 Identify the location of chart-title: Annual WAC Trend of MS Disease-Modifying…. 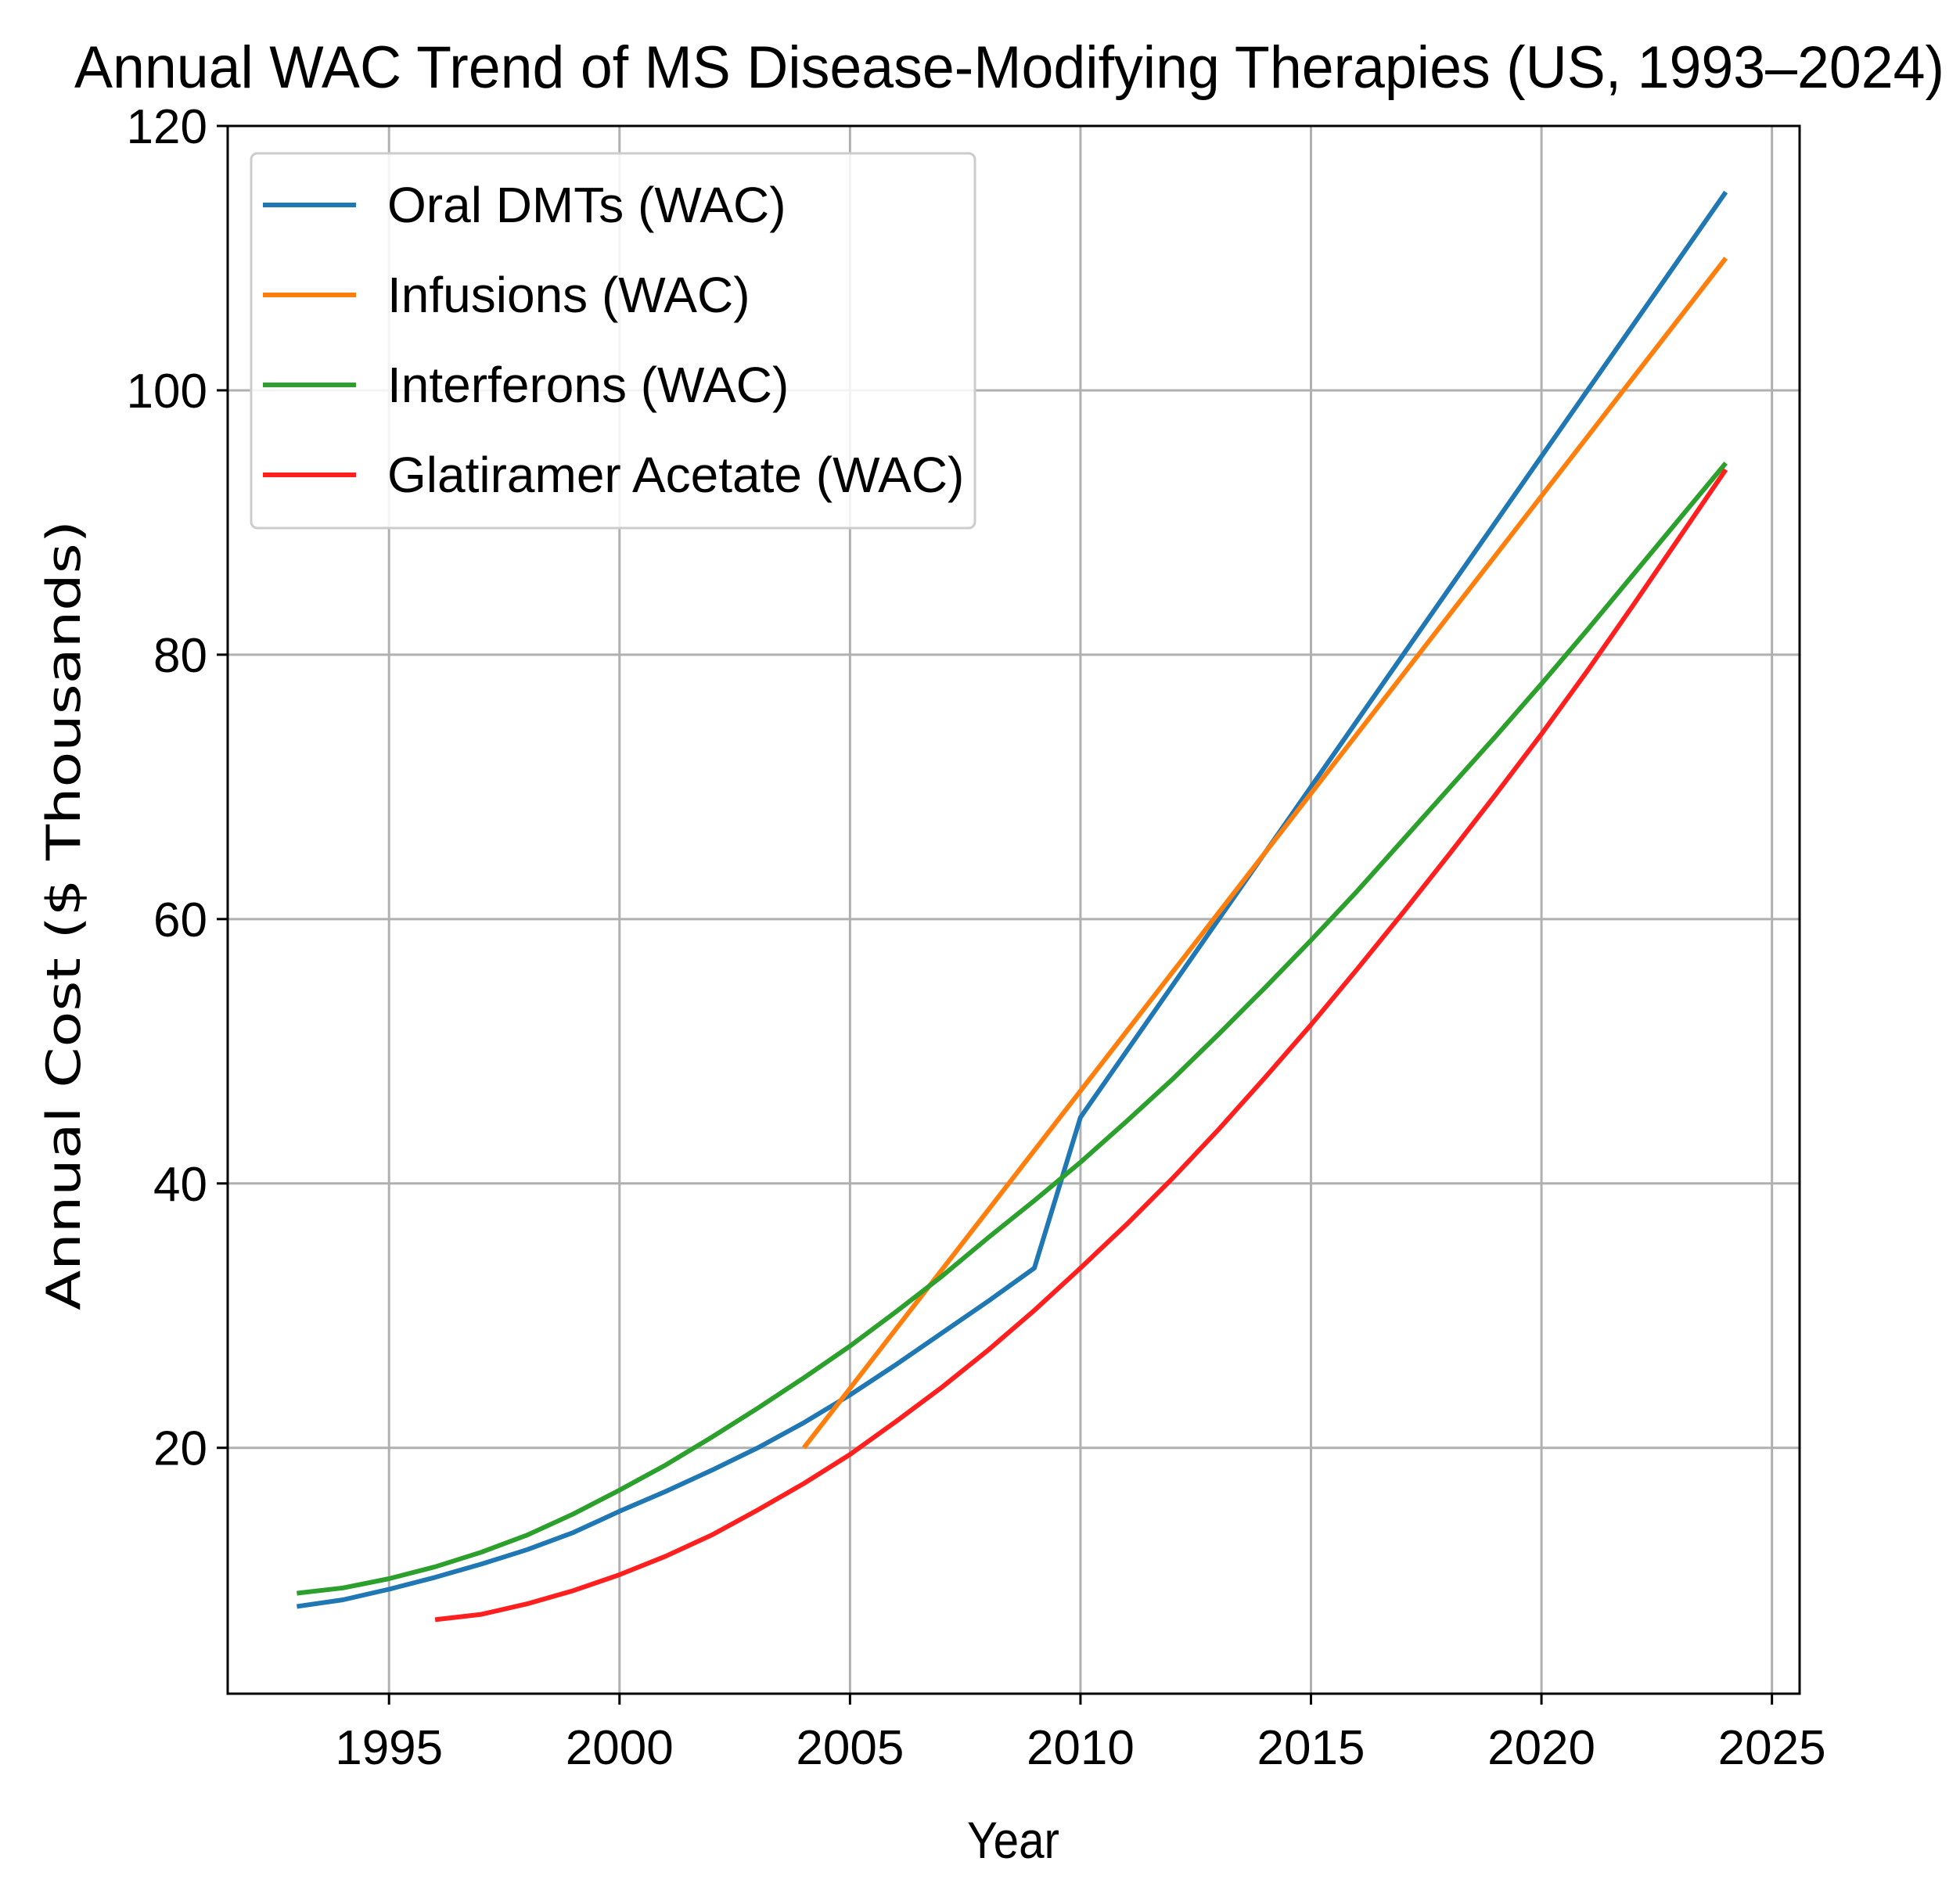
(1009, 68).